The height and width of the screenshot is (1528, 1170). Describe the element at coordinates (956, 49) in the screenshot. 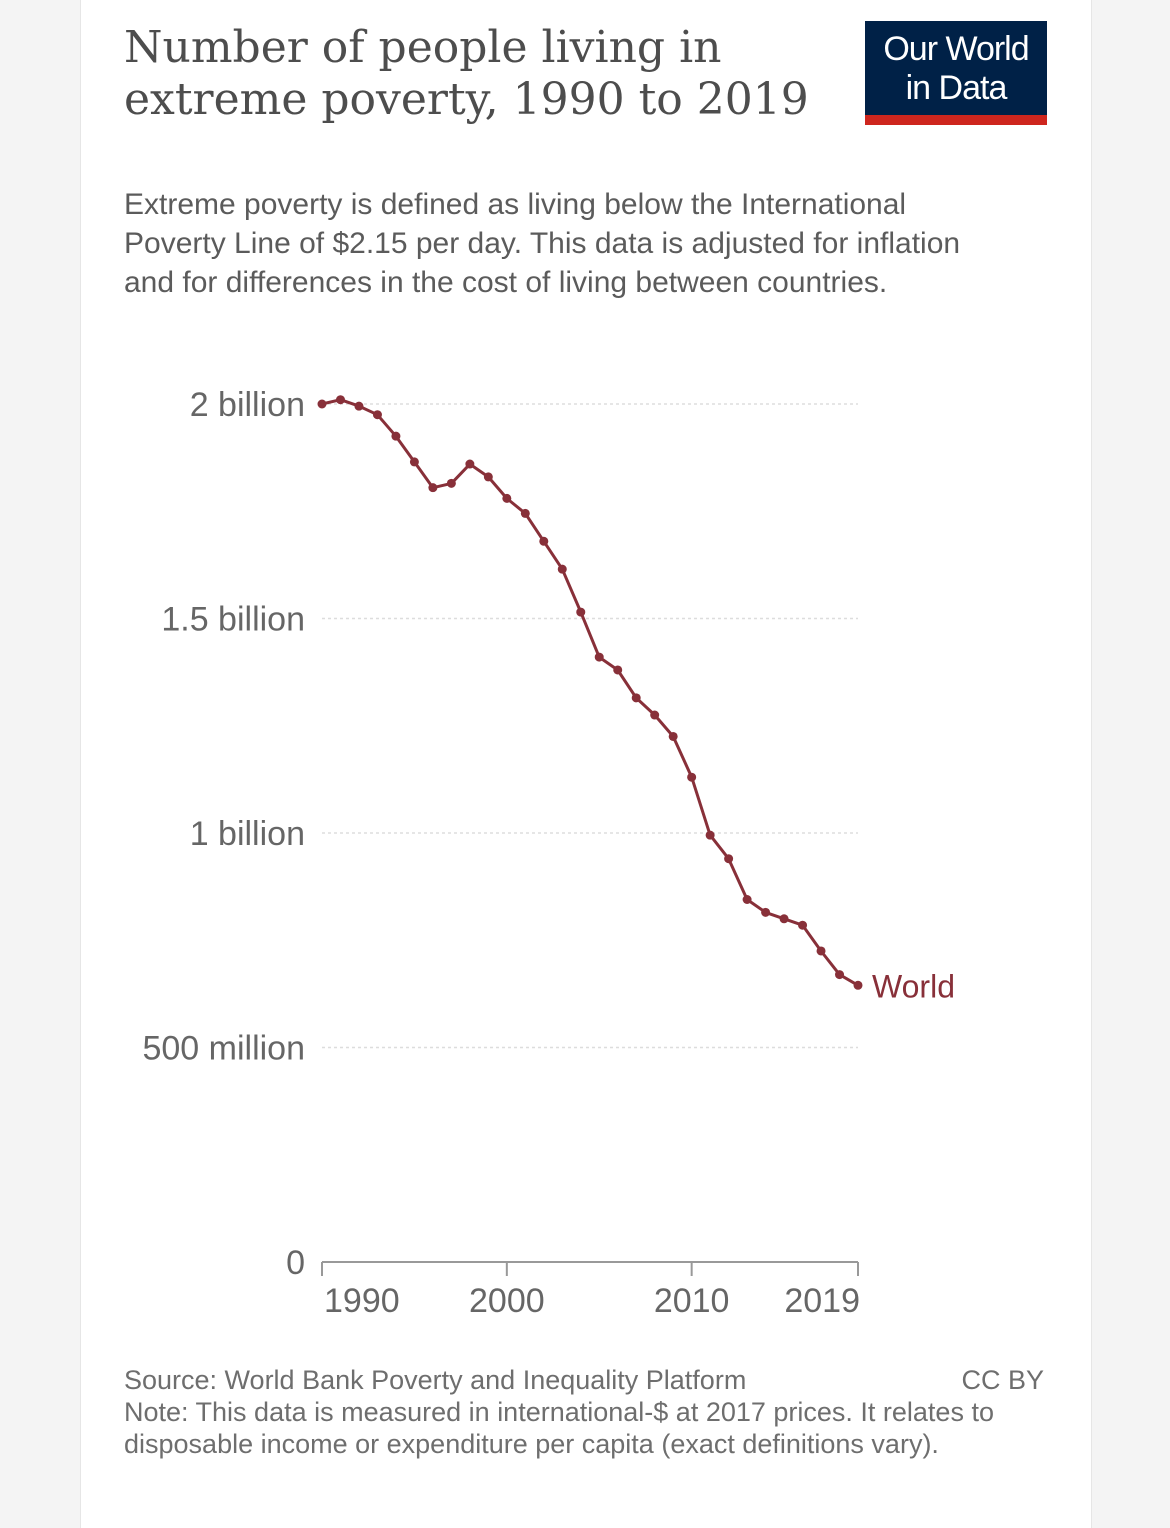

I see `logo-line-1: Our World` at that location.